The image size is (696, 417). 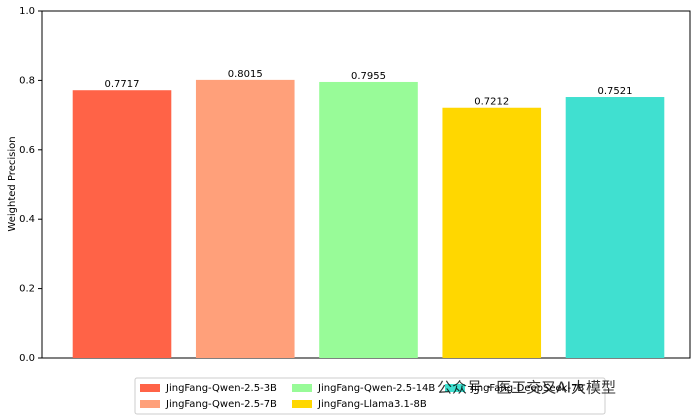 What do you see at coordinates (245, 74) in the screenshot?
I see `value-label: 0.8015` at bounding box center [245, 74].